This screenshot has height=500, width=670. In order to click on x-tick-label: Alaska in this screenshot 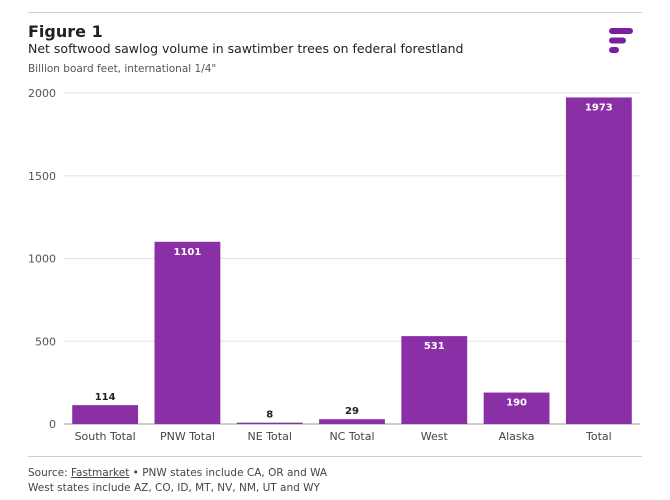, I will do `click(517, 436)`.